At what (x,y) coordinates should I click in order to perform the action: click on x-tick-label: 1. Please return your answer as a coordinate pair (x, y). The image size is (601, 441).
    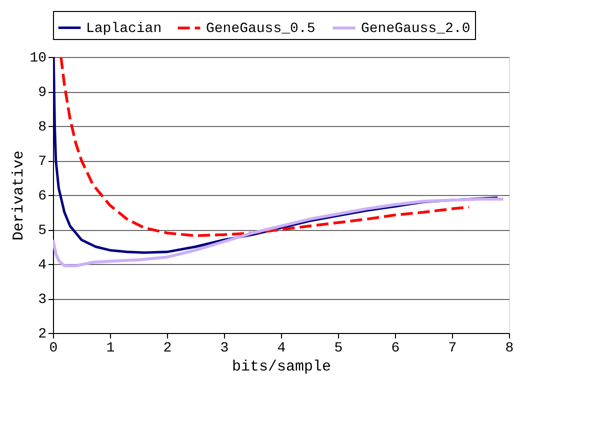
    Looking at the image, I should click on (110, 348).